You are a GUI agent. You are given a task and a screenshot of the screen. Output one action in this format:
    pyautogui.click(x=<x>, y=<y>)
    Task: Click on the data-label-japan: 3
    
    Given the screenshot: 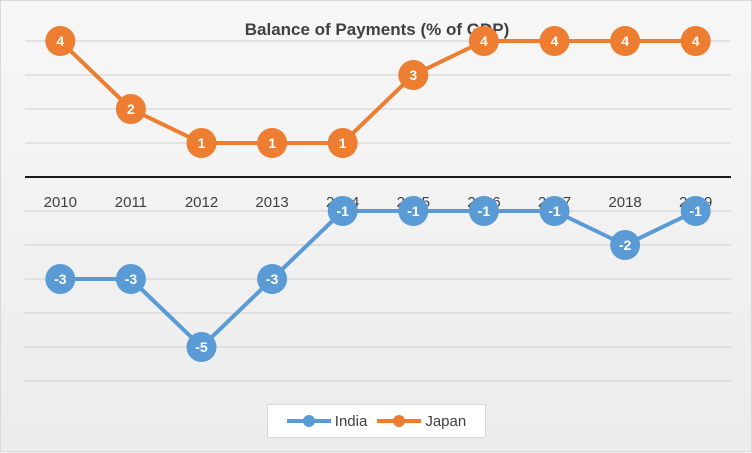 What is the action you would take?
    pyautogui.click(x=413, y=75)
    